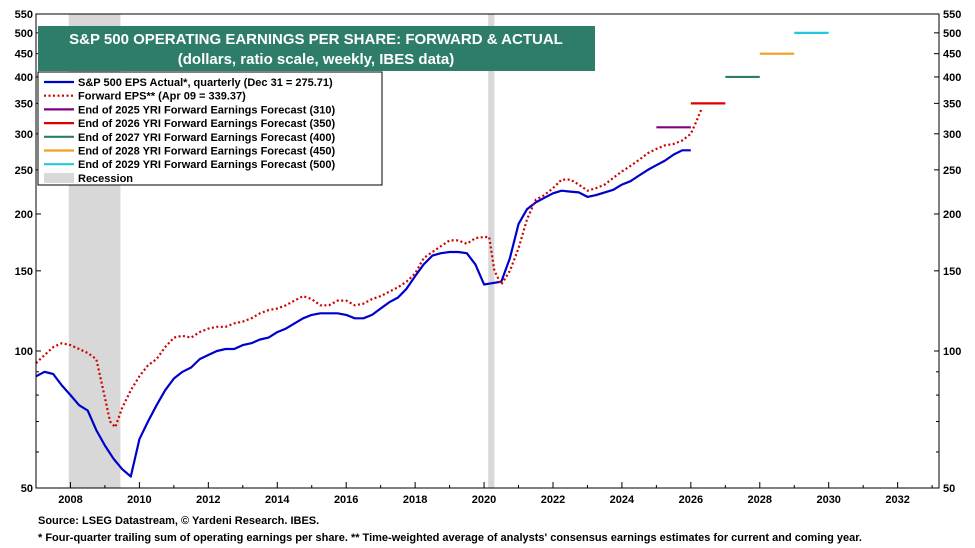 The height and width of the screenshot is (548, 975). I want to click on y-tick-label-right-150: 150, so click(952, 272).